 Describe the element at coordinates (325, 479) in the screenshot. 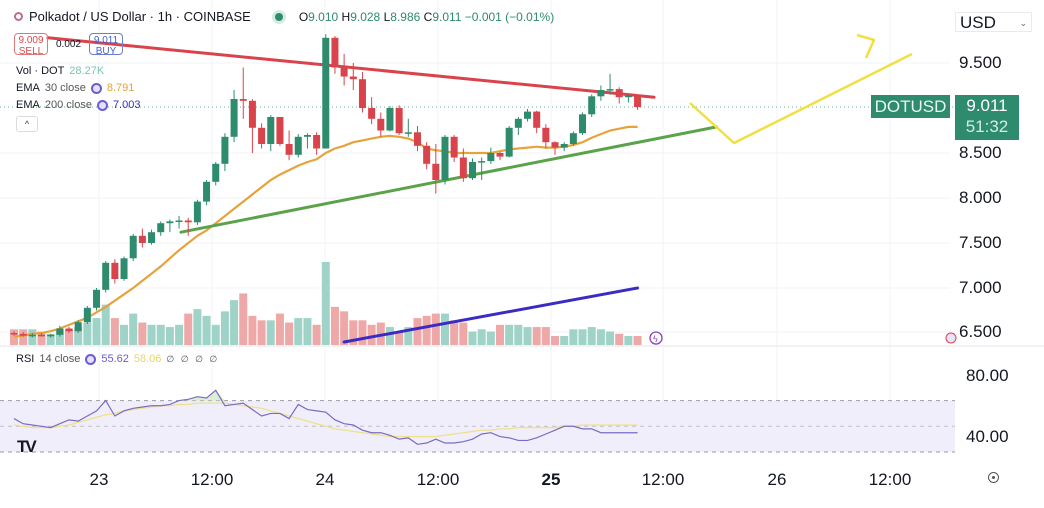

I see `time-tick-label: 24` at that location.